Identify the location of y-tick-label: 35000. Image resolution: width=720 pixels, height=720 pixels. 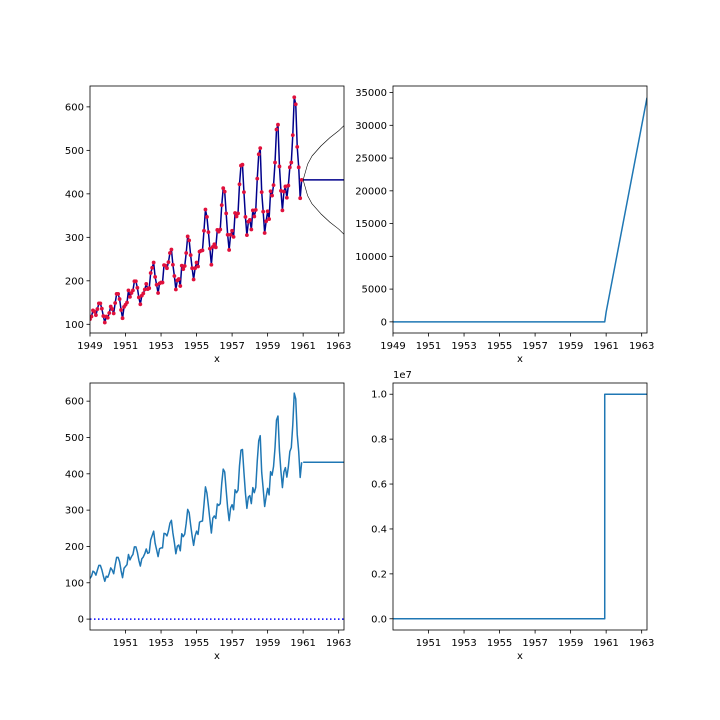
(371, 93).